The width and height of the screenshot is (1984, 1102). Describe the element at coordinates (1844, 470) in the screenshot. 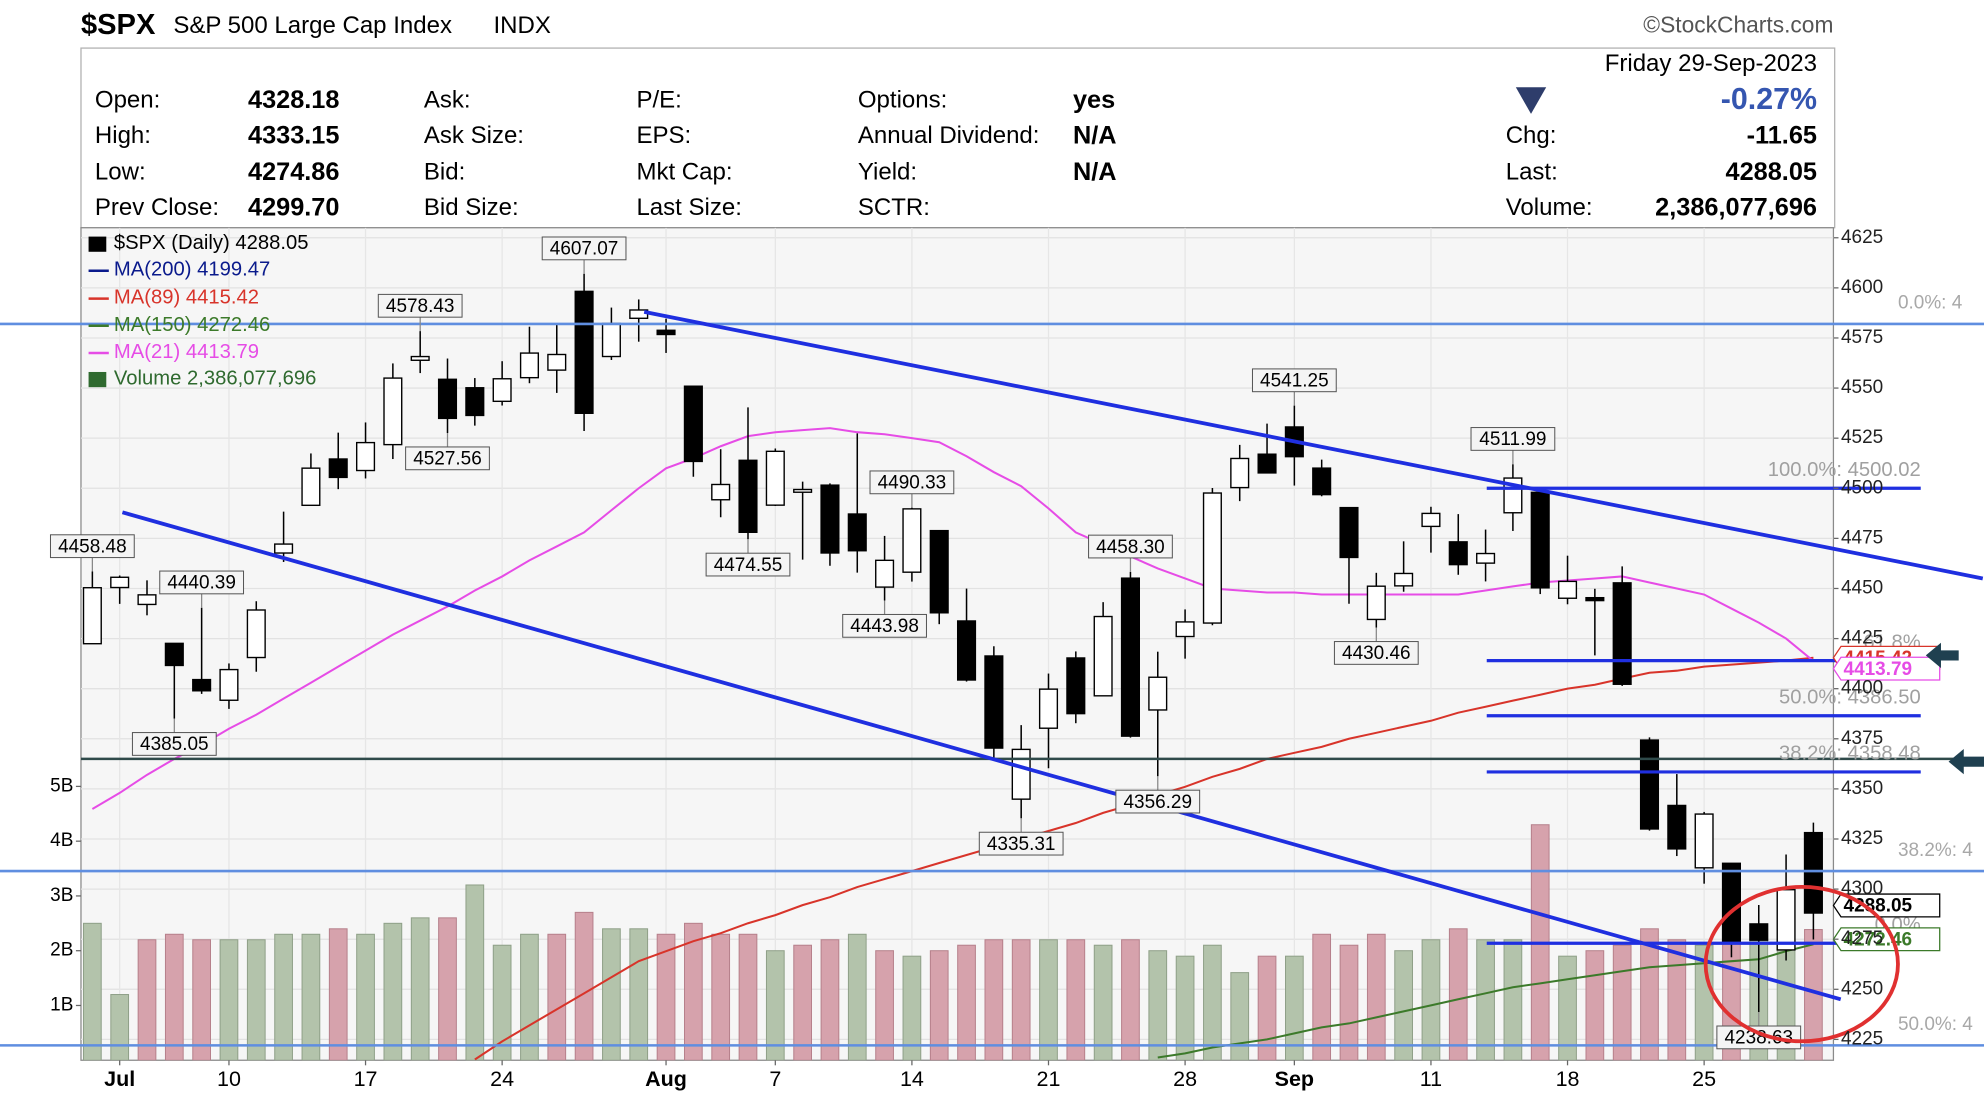

I see `fib-label: 100.0%: 4500.02` at that location.